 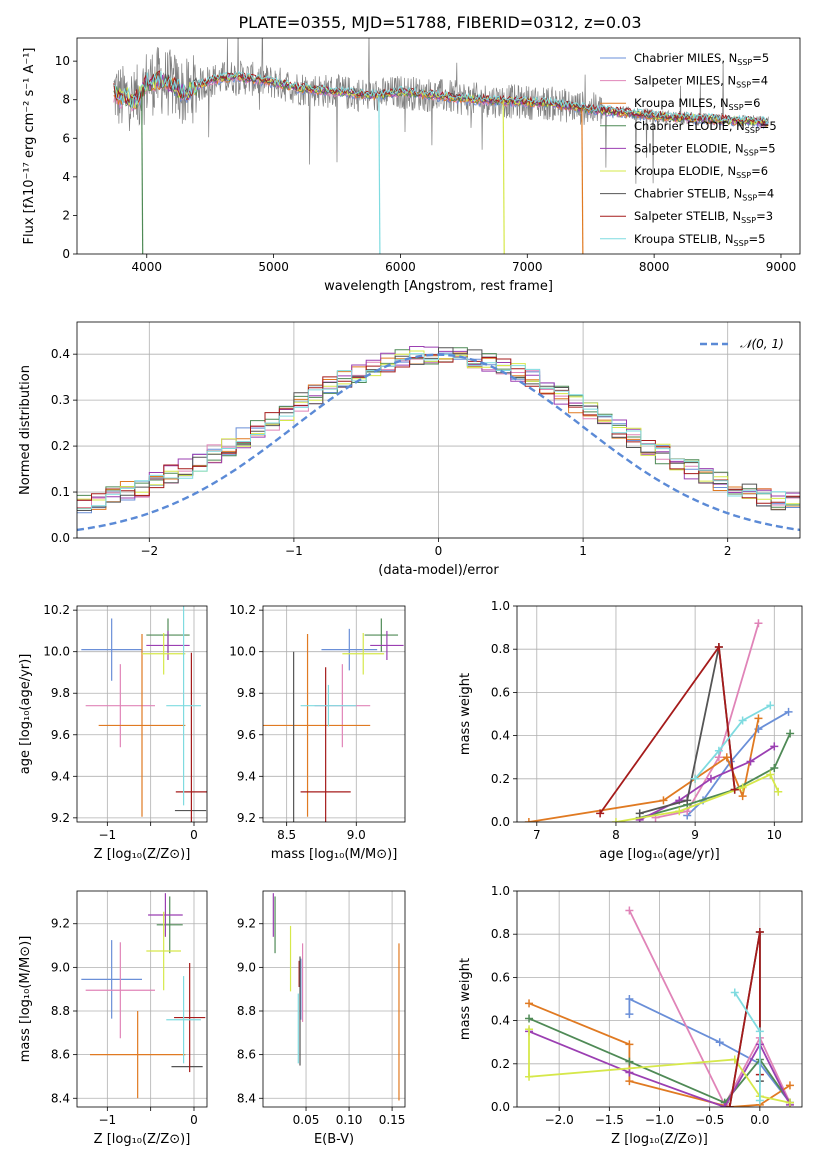 I want to click on y-tick-label: 0.2, so click(x=60, y=446).